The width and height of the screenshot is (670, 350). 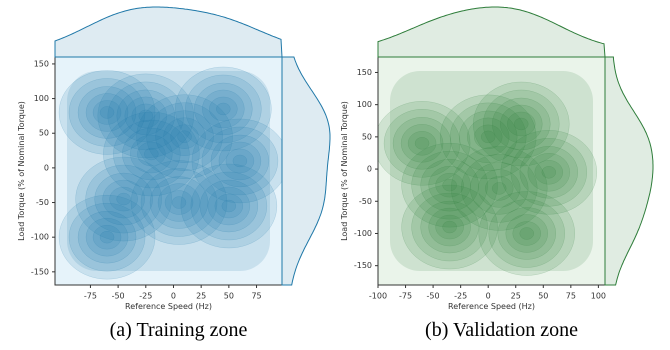 I want to click on caption: (a) Training zone, so click(x=179, y=330).